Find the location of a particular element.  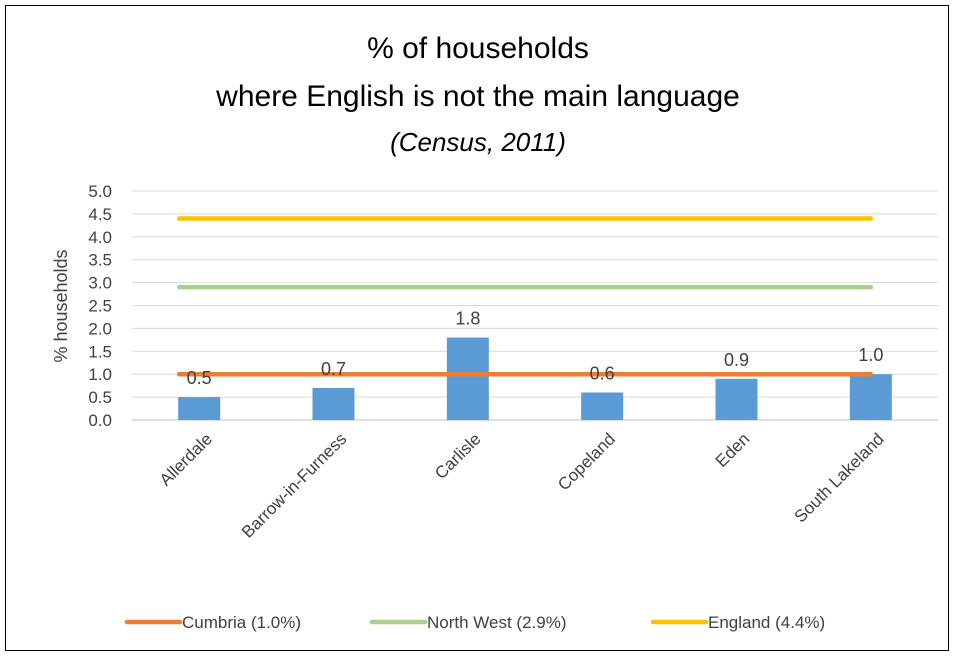

bars is located at coordinates (535, 378).